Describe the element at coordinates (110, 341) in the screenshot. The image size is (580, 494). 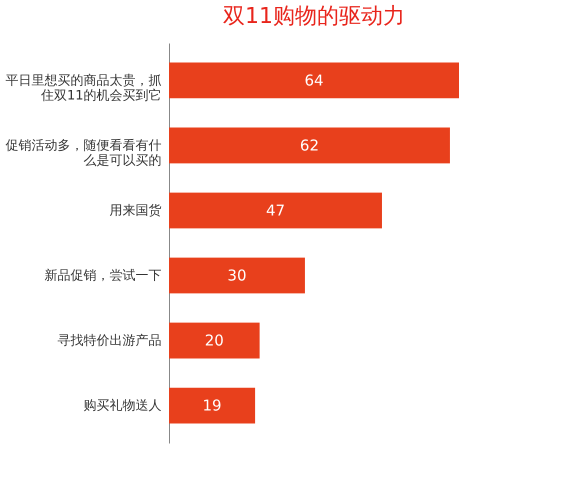
I see `y-tick-label: 寻找特价出游产品` at that location.